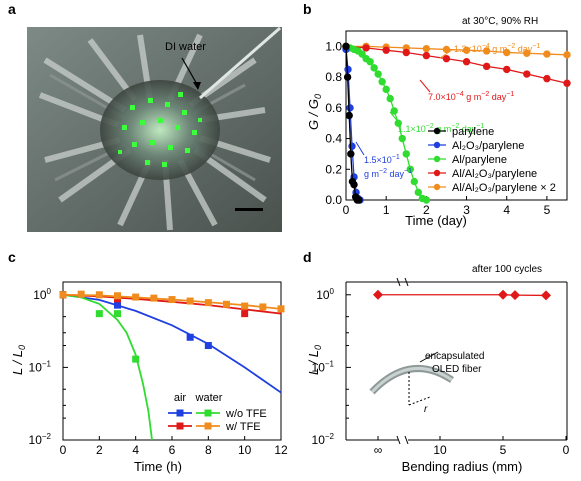 The height and width of the screenshot is (481, 581). I want to click on panel-d-inset-text-2: OLED fiber, so click(457, 369).